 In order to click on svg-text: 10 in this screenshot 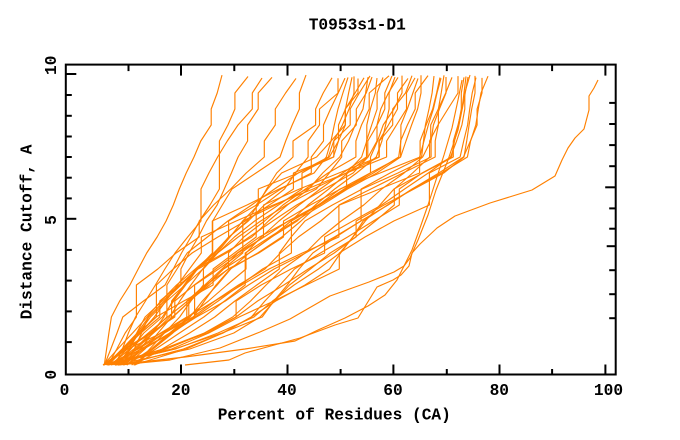, I will do `click(52, 65)`.